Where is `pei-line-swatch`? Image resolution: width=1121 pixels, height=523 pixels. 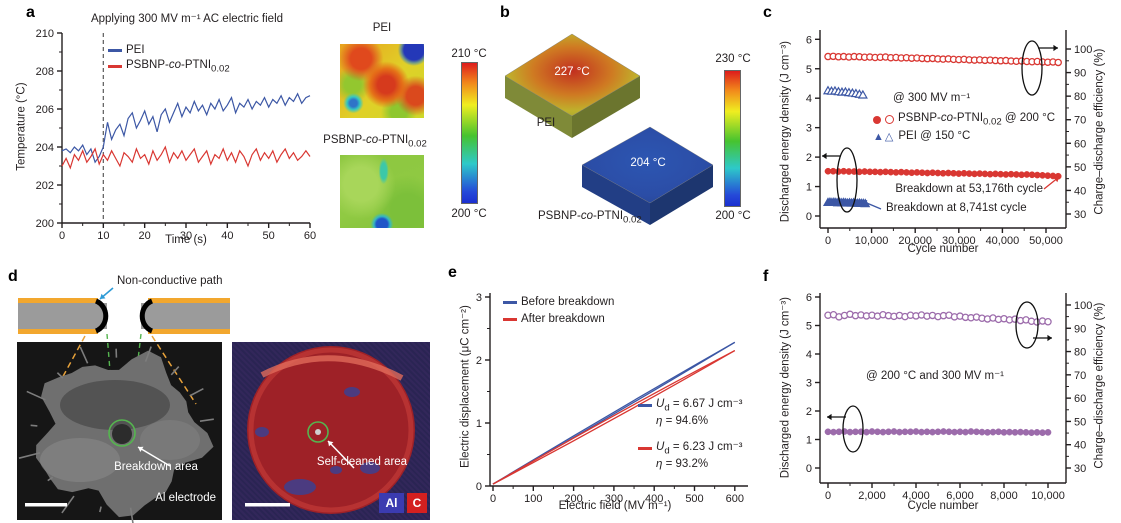
pei-line-swatch is located at coordinates (115, 50).